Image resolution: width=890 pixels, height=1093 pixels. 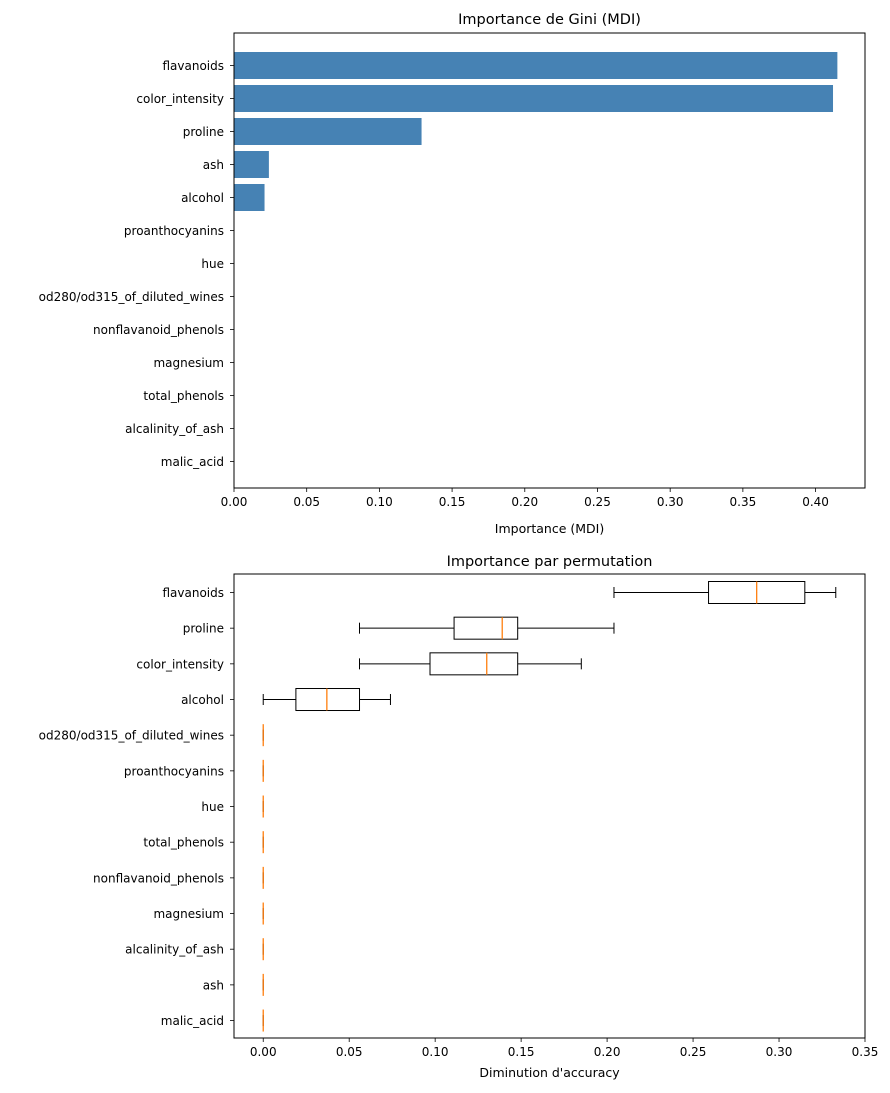 I want to click on bar-alcohol, so click(x=249, y=197).